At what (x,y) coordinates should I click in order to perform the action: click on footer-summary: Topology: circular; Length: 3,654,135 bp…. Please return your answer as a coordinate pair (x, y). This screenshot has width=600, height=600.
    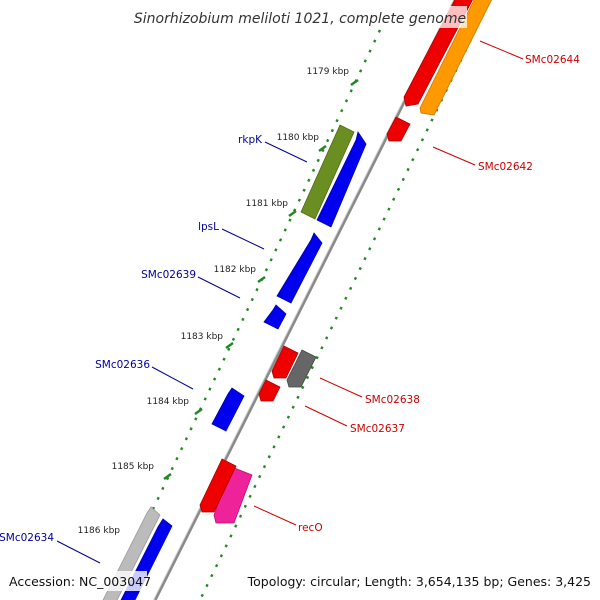
    Looking at the image, I should click on (419, 581).